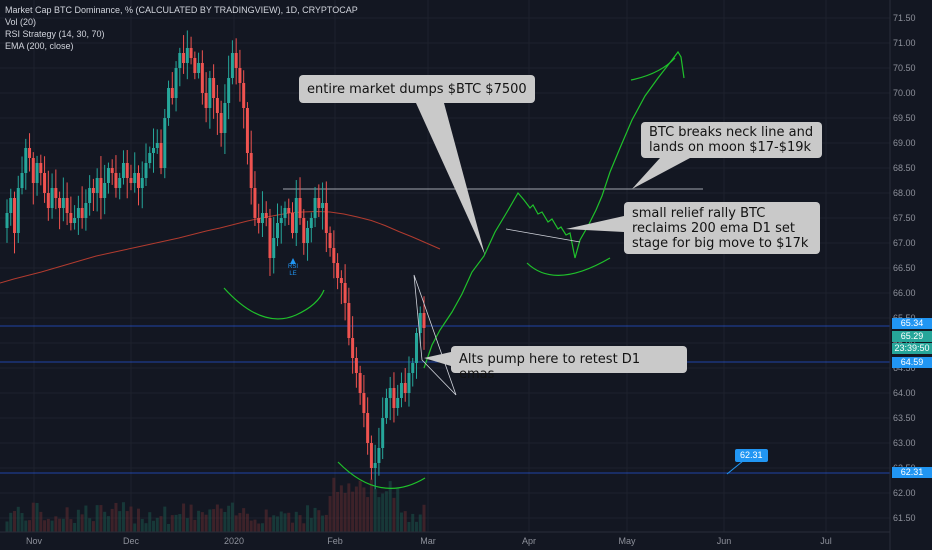 The image size is (932, 550). Describe the element at coordinates (55, 34) in the screenshot. I see `legend-rsi: RSI Strategy (14, 30, 70)` at that location.